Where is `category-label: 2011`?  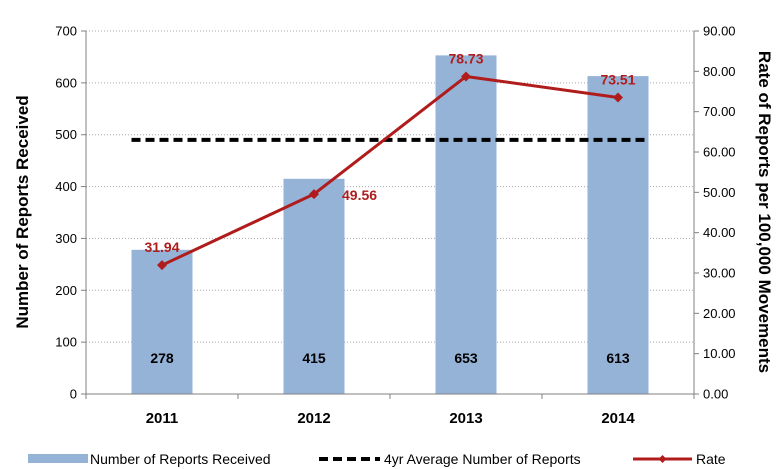 category-label: 2011 is located at coordinates (162, 418).